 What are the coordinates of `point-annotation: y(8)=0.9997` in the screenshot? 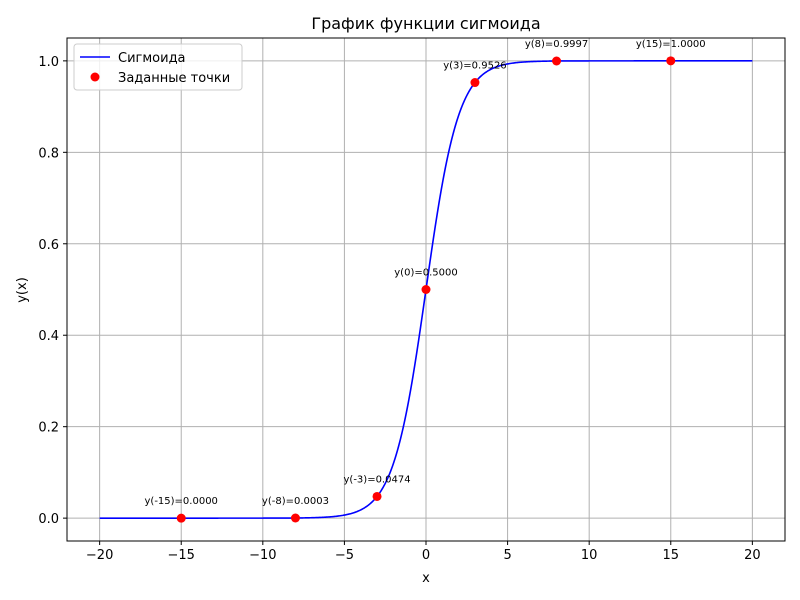 It's located at (556, 44).